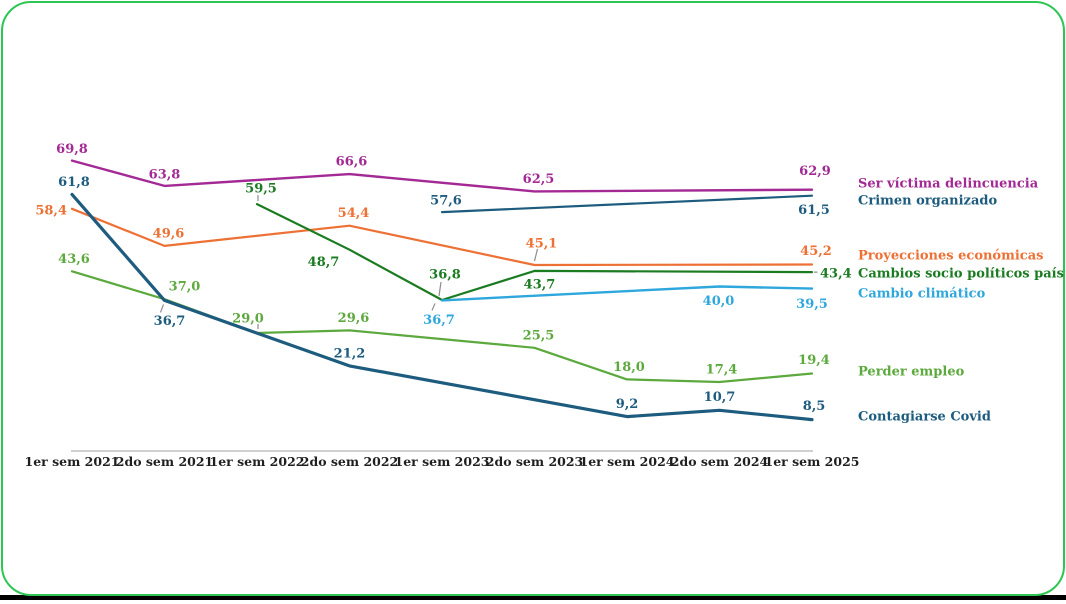 Image resolution: width=1066 pixels, height=604 pixels. Describe the element at coordinates (533, 597) in the screenshot. I see `window-bottom-edge` at that location.